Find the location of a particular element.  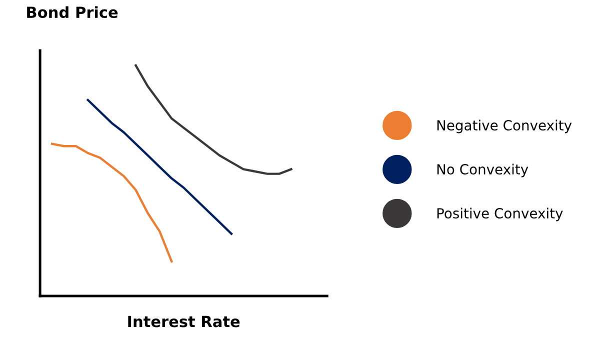

legend-label: No Convexity is located at coordinates (482, 171).